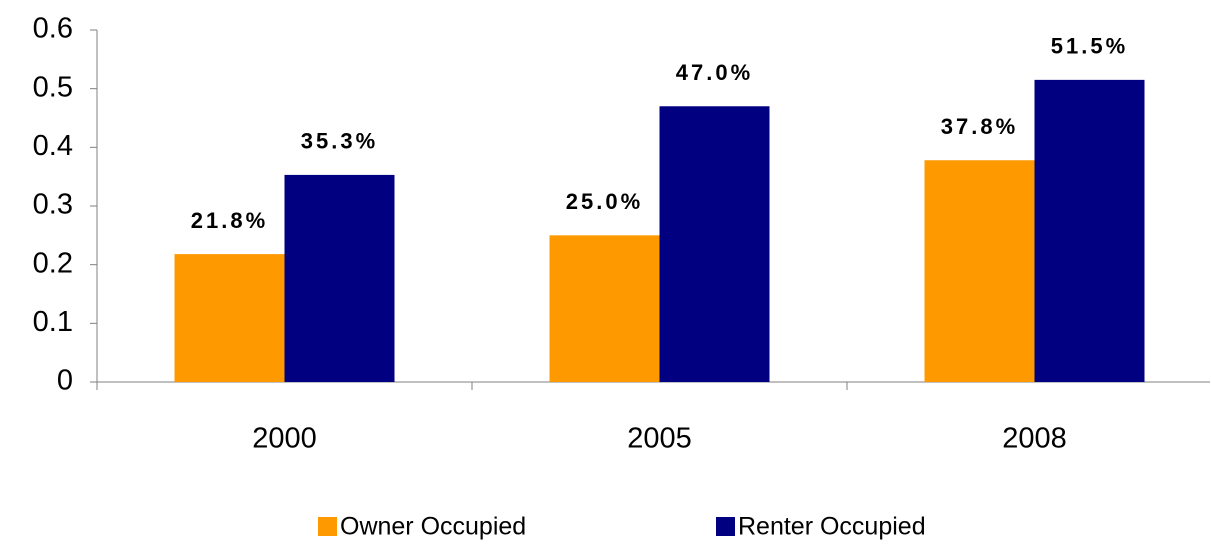 The image size is (1211, 549). I want to click on y-tick-label: 0.6, so click(53, 29).